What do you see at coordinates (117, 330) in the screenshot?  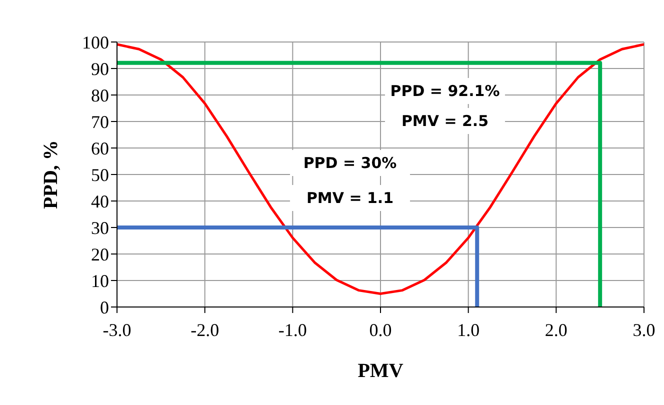 I see `x-tick-label: -3.0` at bounding box center [117, 330].